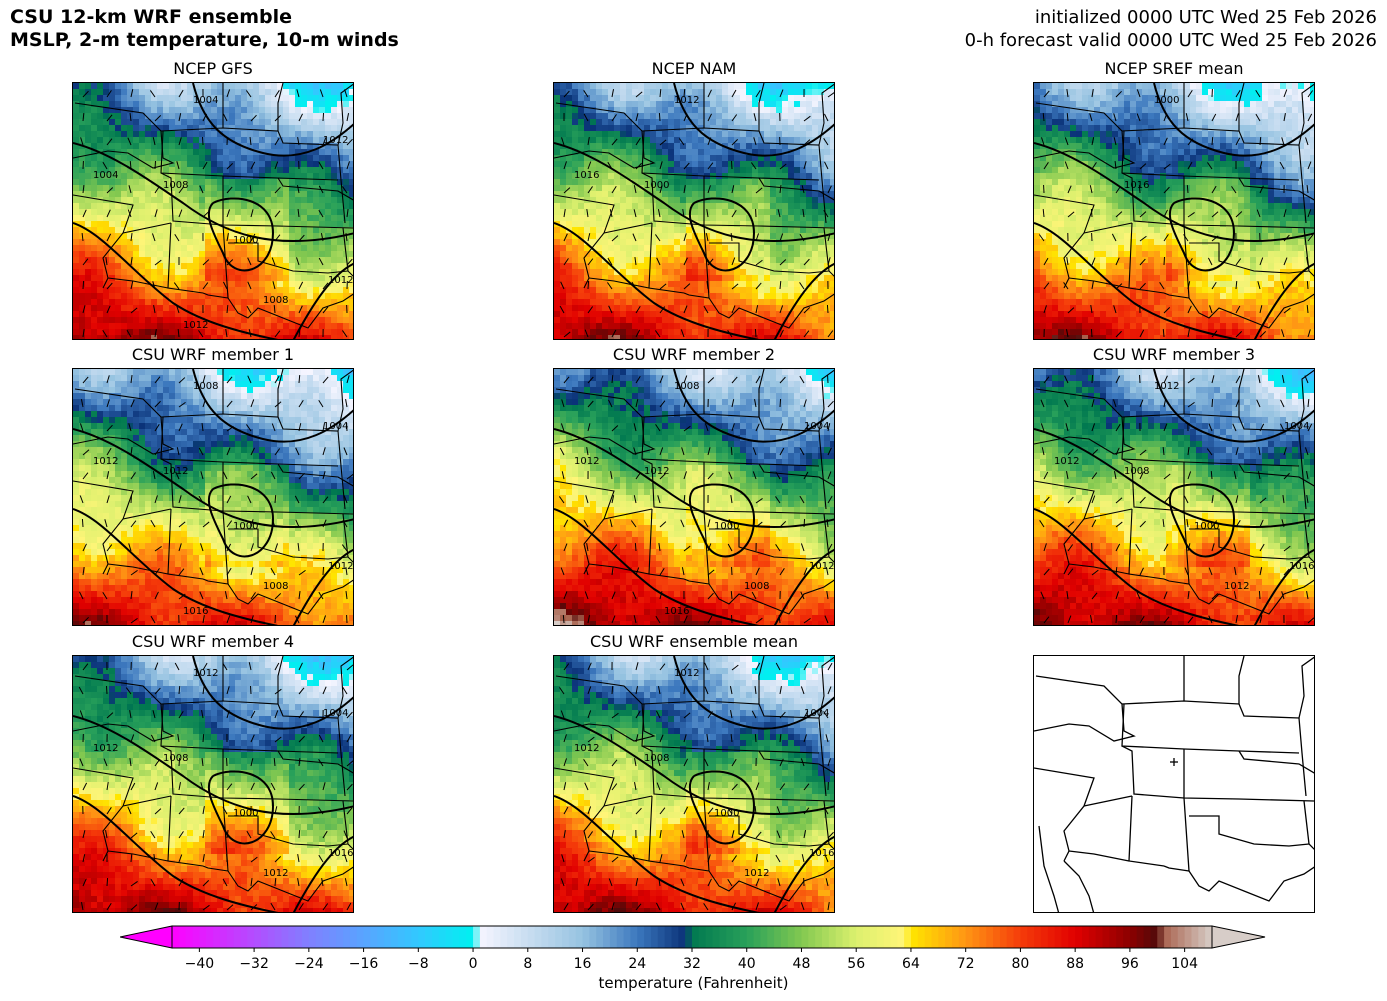 The height and width of the screenshot is (1001, 1387). Describe the element at coordinates (1021, 964) in the screenshot. I see `colorbar-tick-label: 80` at that location.